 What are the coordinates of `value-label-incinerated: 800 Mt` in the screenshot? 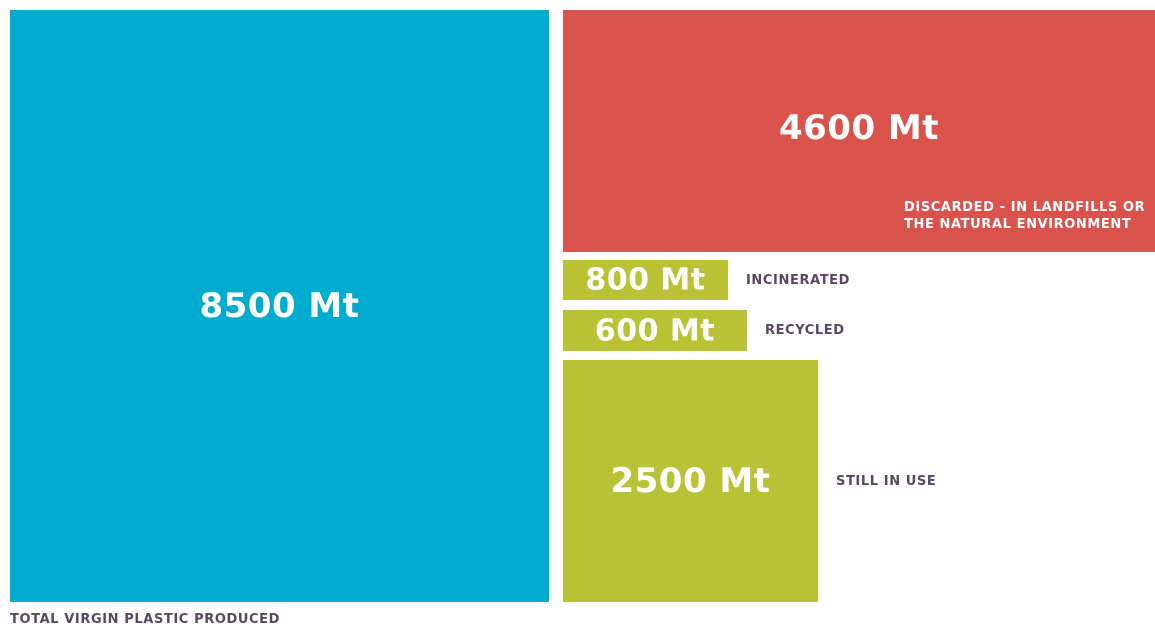 It's located at (645, 280).